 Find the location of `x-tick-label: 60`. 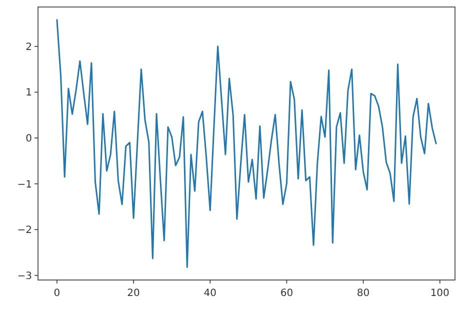

x-tick-label: 60 is located at coordinates (287, 293).